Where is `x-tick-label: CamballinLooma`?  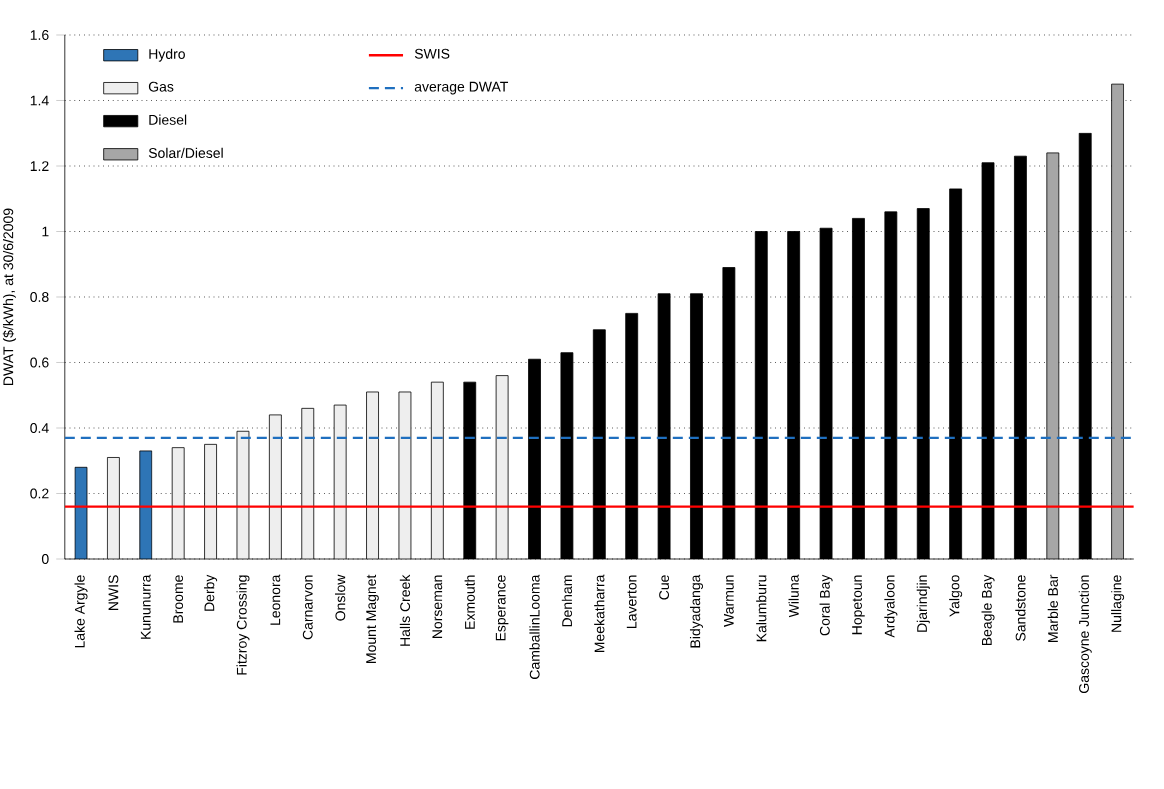
x-tick-label: CamballinLooma is located at coordinates (534, 626).